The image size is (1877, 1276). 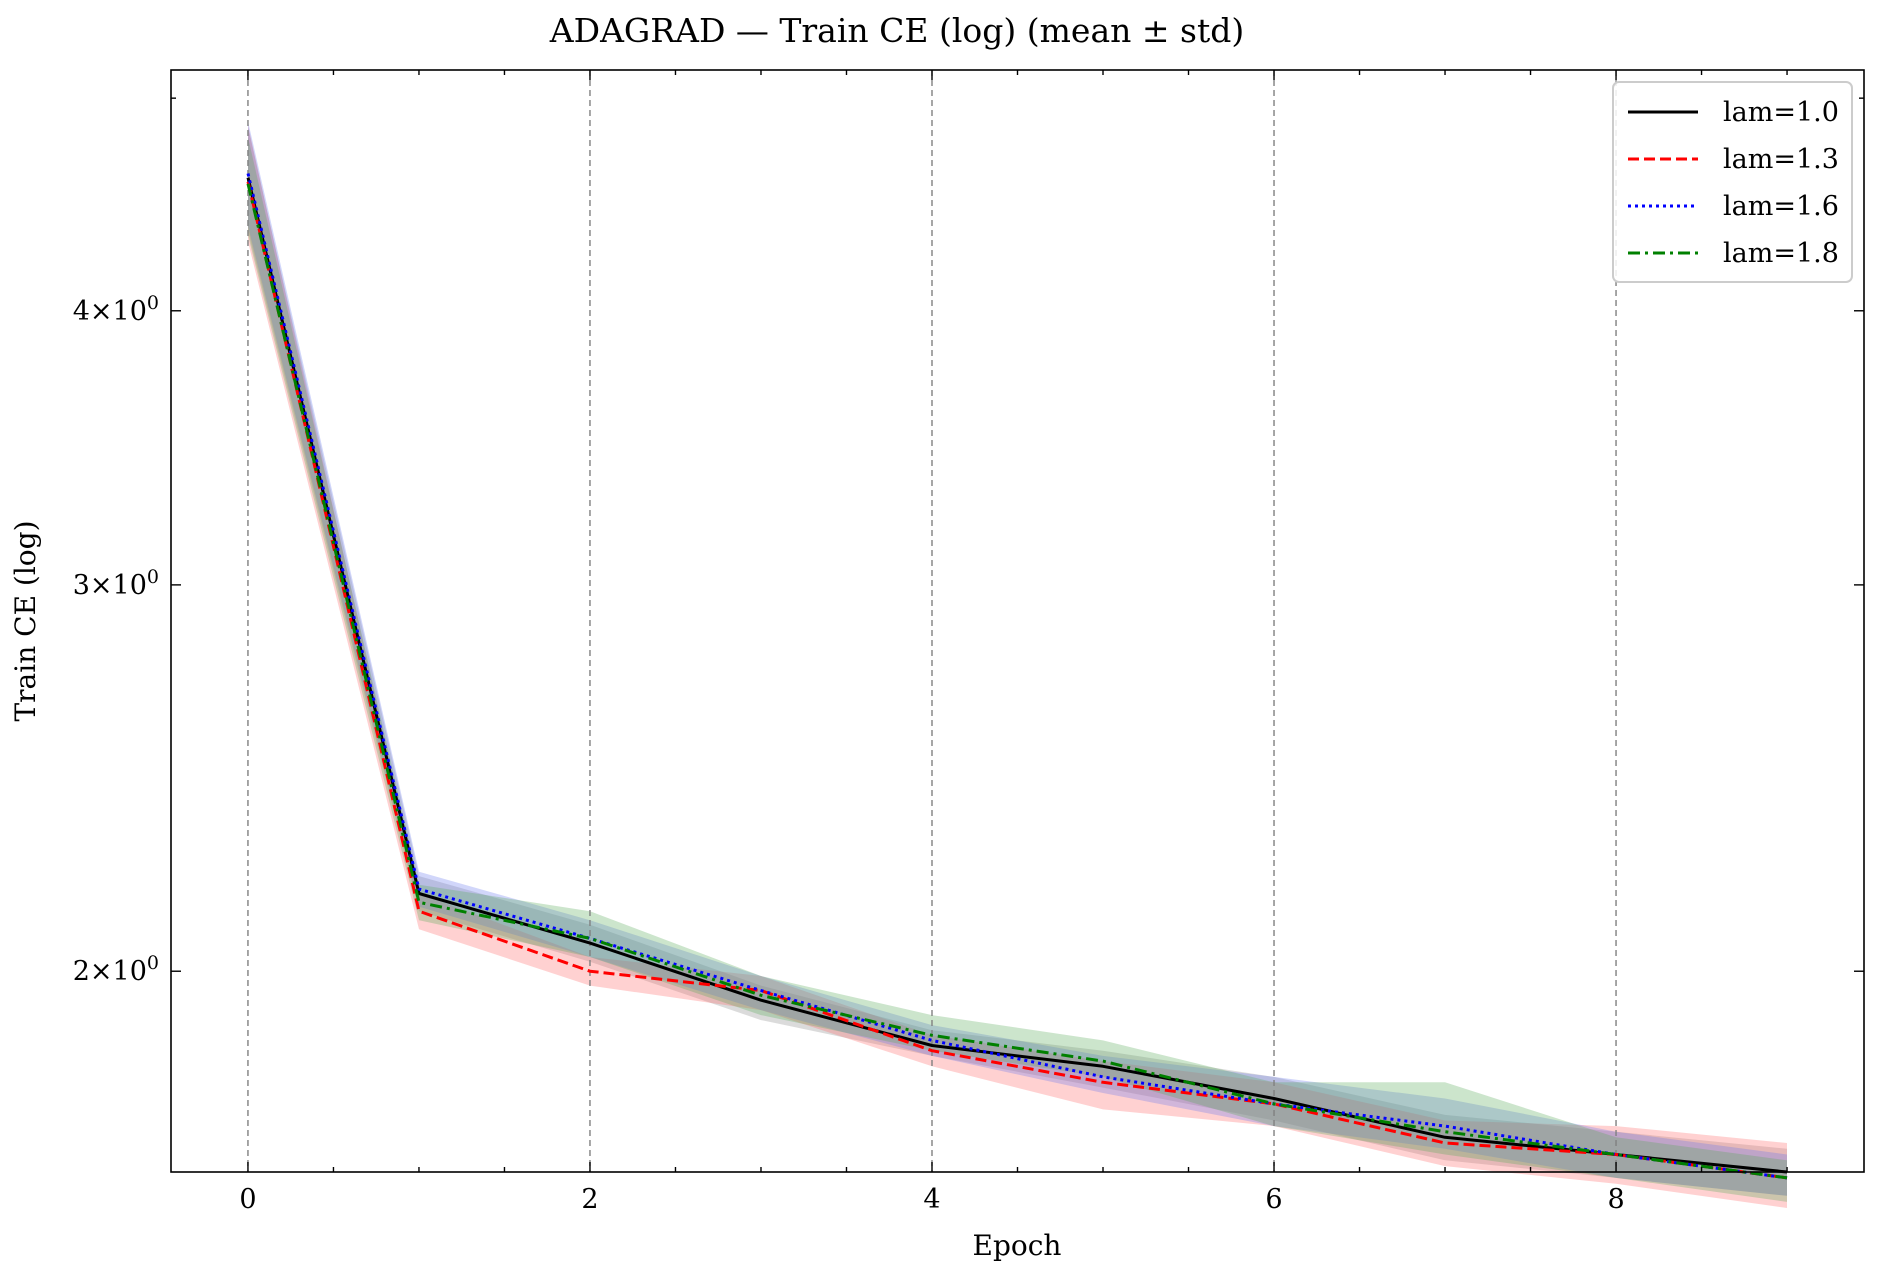 What do you see at coordinates (589, 1199) in the screenshot?
I see `x-tick-label: 2` at bounding box center [589, 1199].